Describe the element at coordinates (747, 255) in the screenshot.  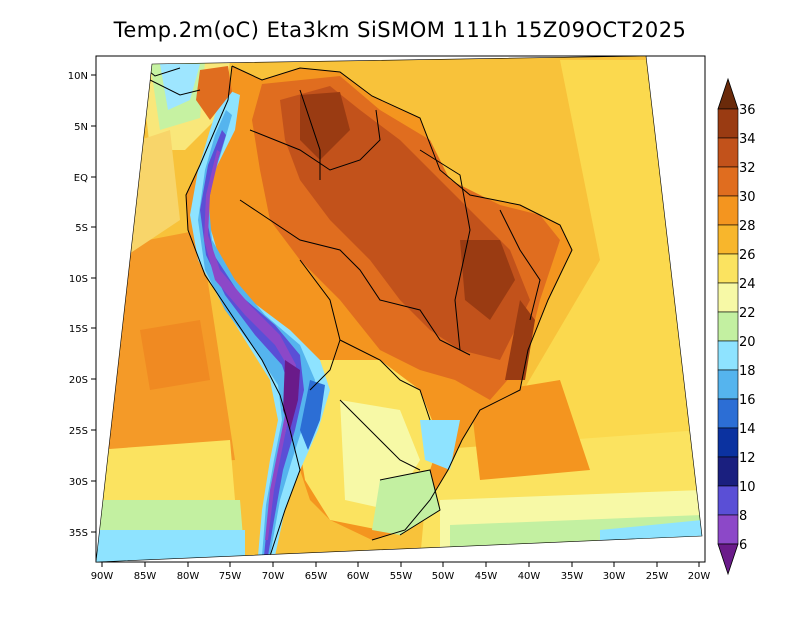
I see `colorbar-label: 26` at that location.